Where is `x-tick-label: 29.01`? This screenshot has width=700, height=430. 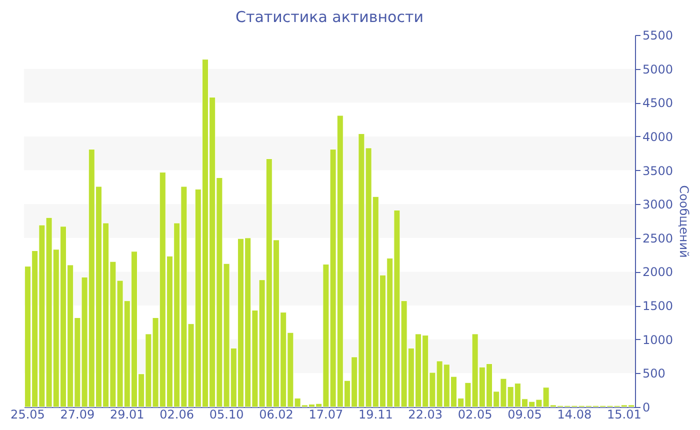 x-tick-label: 29.01 is located at coordinates (127, 415).